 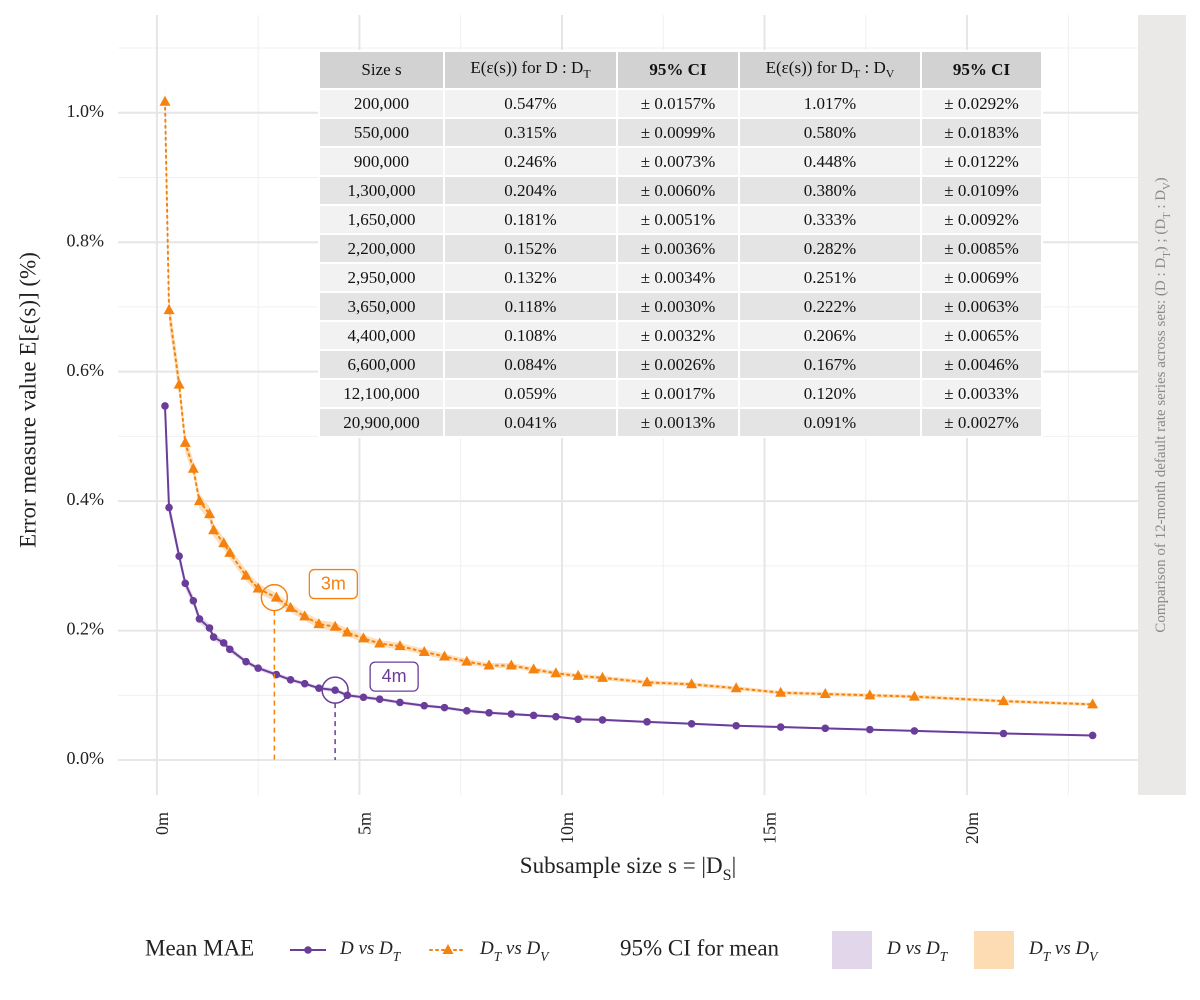 I want to click on table-cell: ± 0.0092%, so click(x=981, y=219).